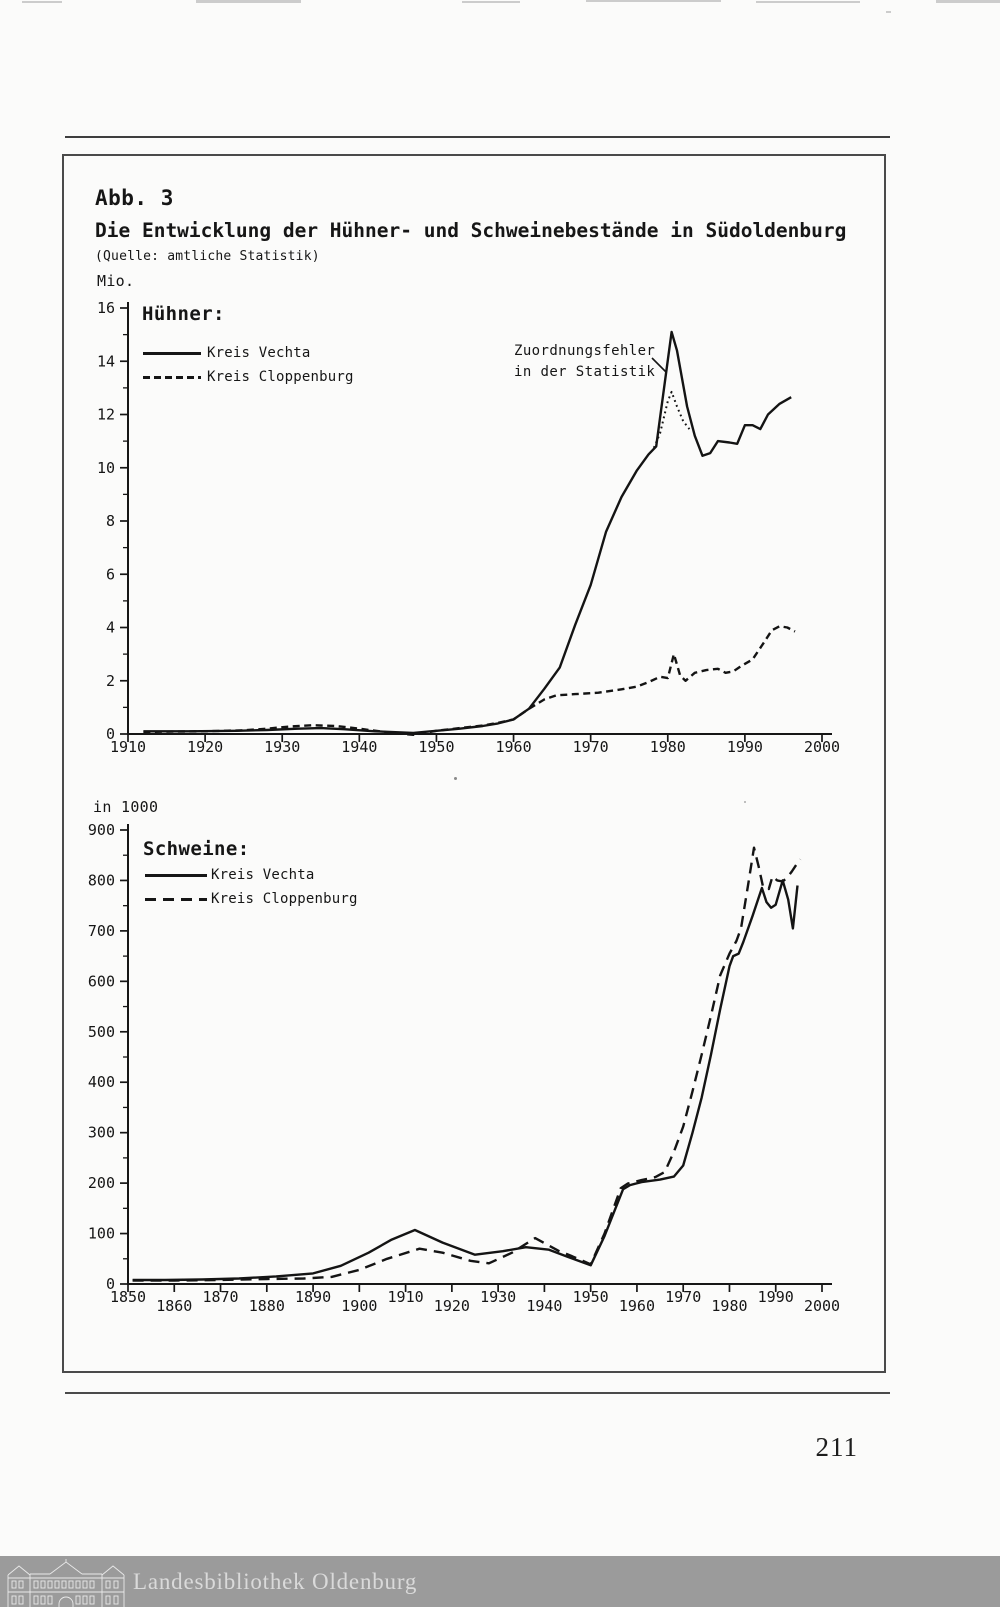  What do you see at coordinates (196, 849) in the screenshot?
I see `chart-title-schweine: Schweine:` at bounding box center [196, 849].